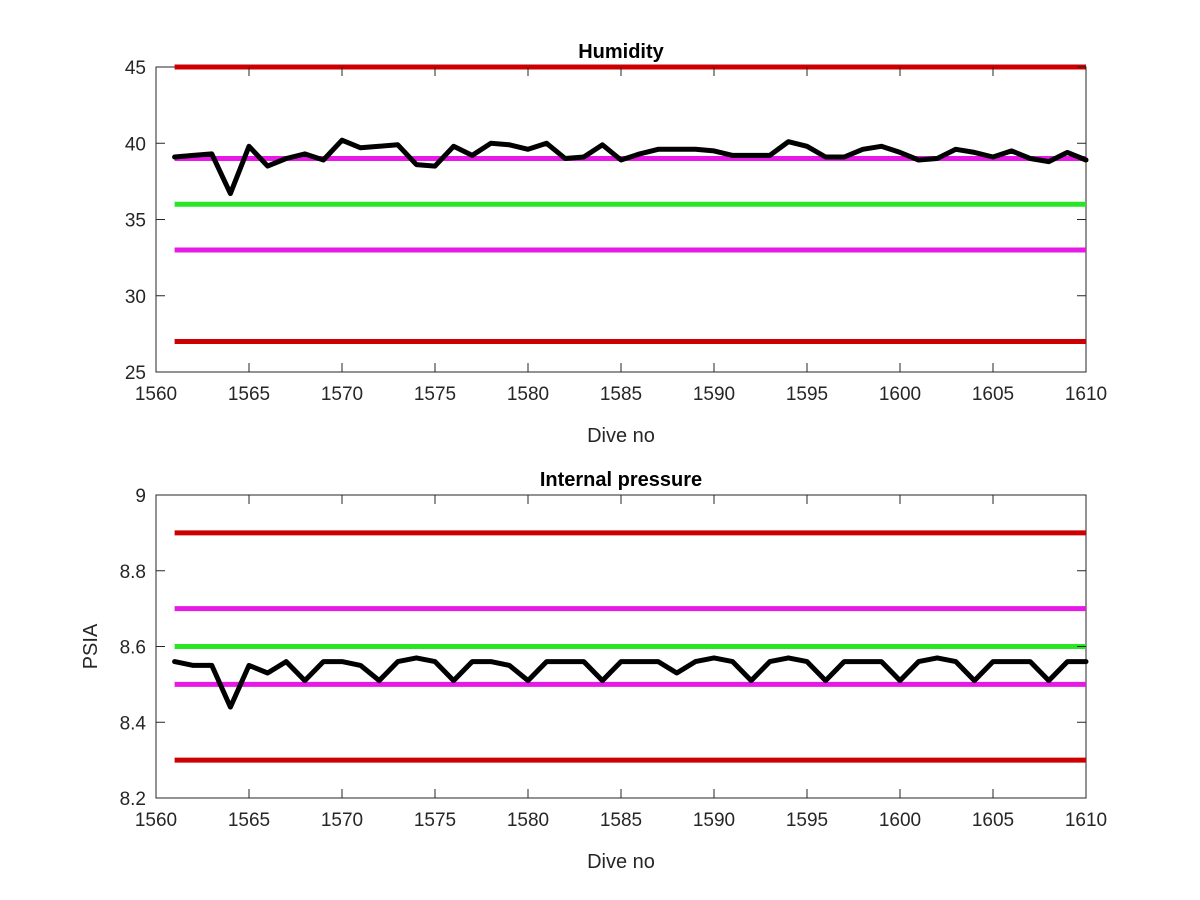  I want to click on y-tick-label: 45, so click(135, 68).